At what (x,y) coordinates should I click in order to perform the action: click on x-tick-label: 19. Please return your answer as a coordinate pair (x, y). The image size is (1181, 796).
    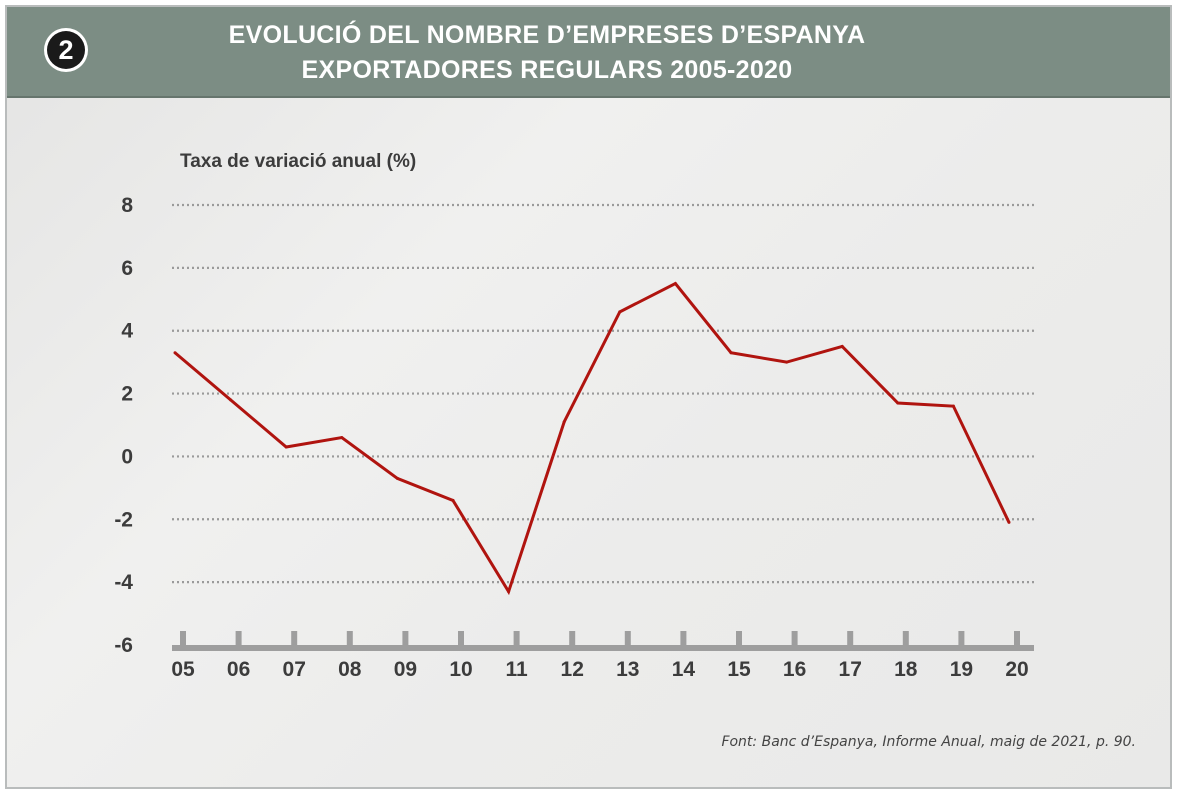
    Looking at the image, I should click on (961, 669).